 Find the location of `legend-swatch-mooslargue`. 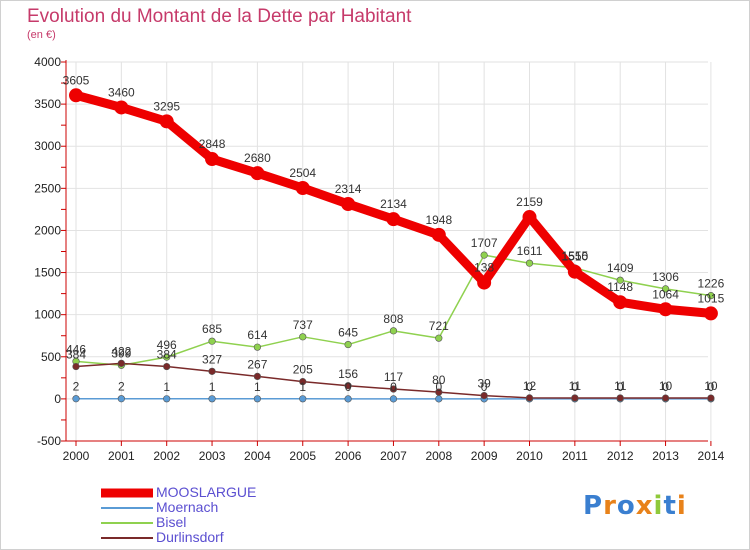

legend-swatch-mooslargue is located at coordinates (127, 492).